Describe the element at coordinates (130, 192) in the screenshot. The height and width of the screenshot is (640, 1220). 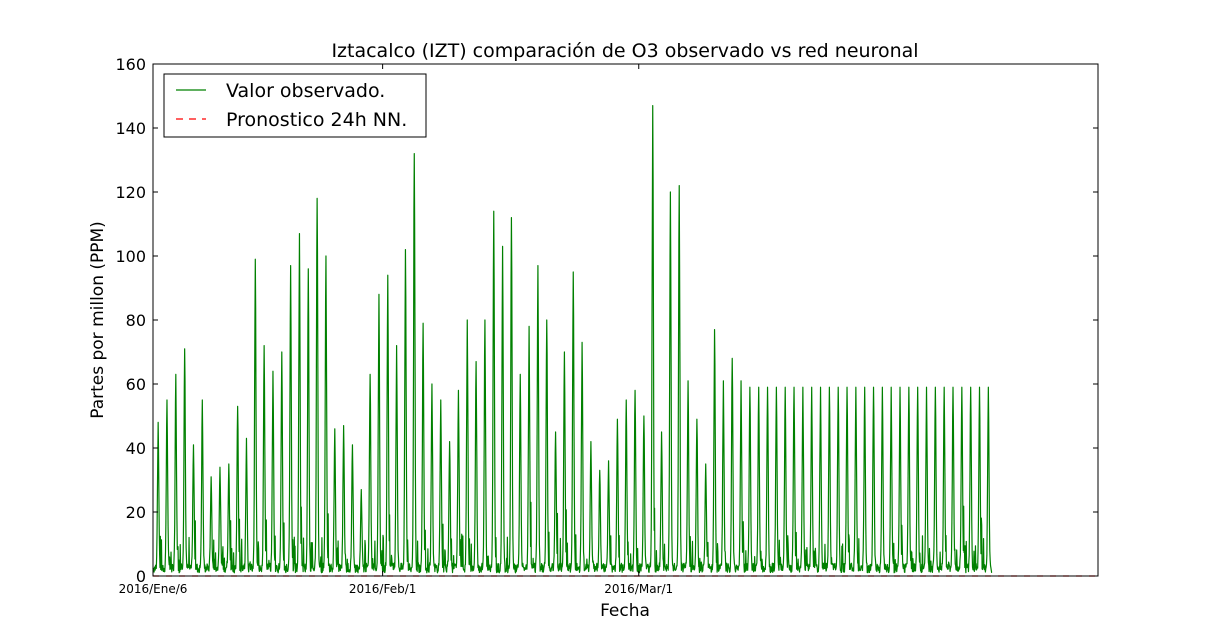
I see `y-tick-label: 120` at that location.